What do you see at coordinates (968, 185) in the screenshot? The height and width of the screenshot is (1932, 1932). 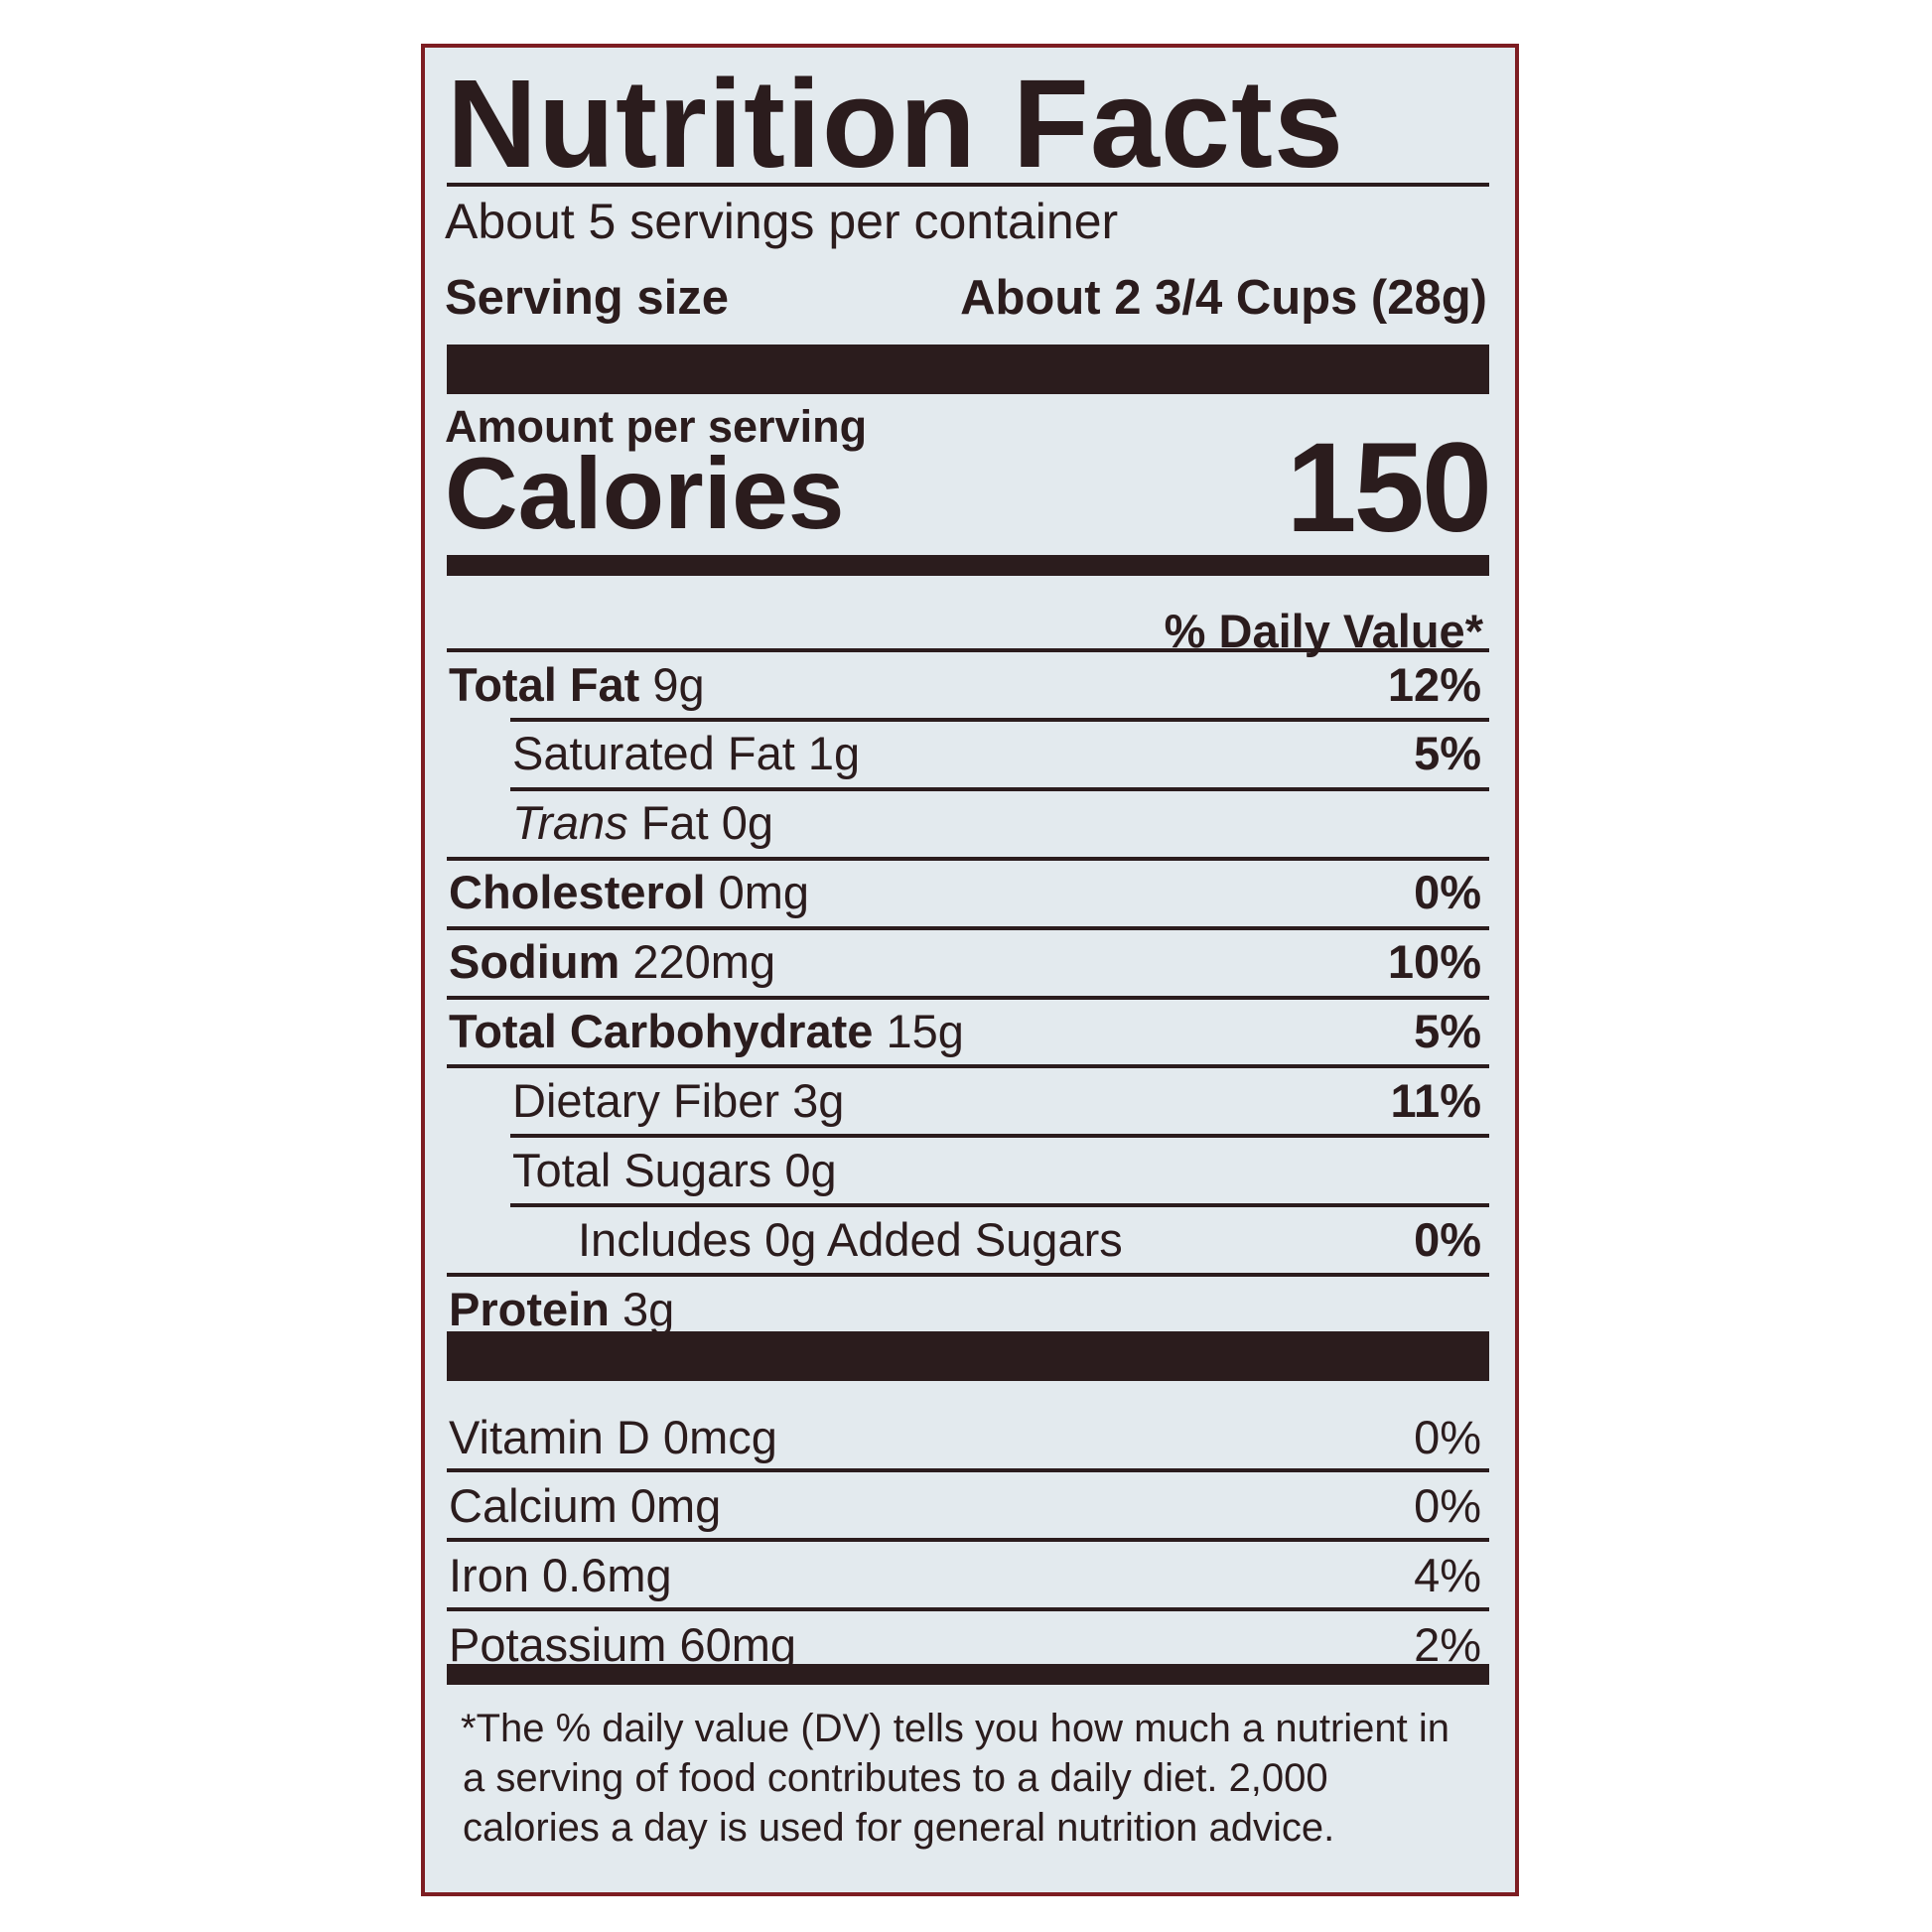 I see `divider` at bounding box center [968, 185].